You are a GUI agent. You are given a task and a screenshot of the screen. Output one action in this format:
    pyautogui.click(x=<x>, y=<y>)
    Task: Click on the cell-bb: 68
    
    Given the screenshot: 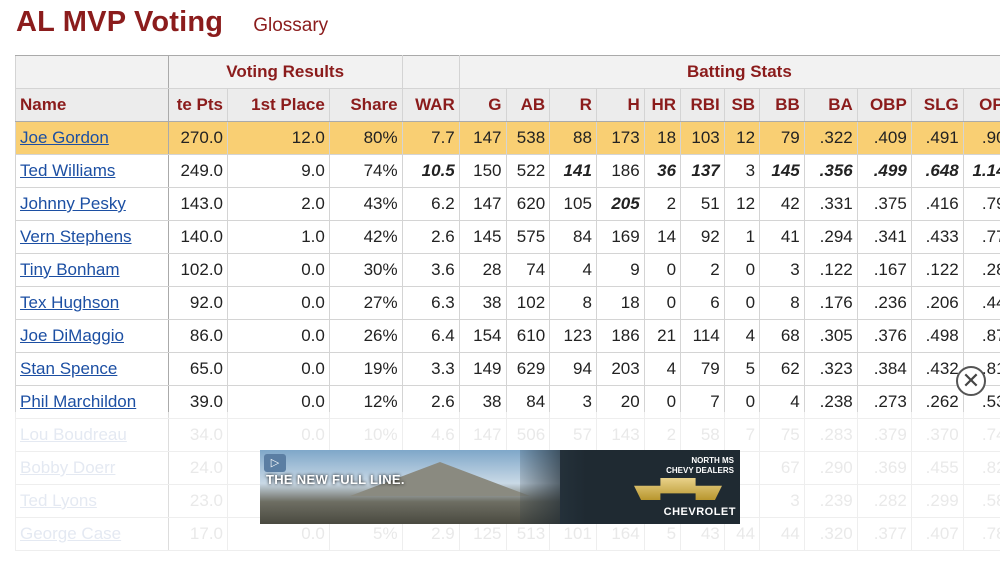 What is the action you would take?
    pyautogui.click(x=782, y=336)
    